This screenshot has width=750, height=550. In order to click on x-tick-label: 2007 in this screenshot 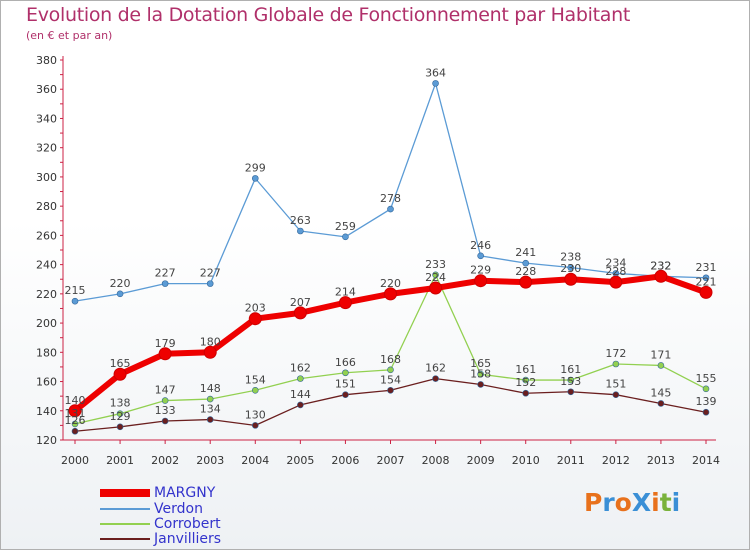, I will do `click(391, 460)`.